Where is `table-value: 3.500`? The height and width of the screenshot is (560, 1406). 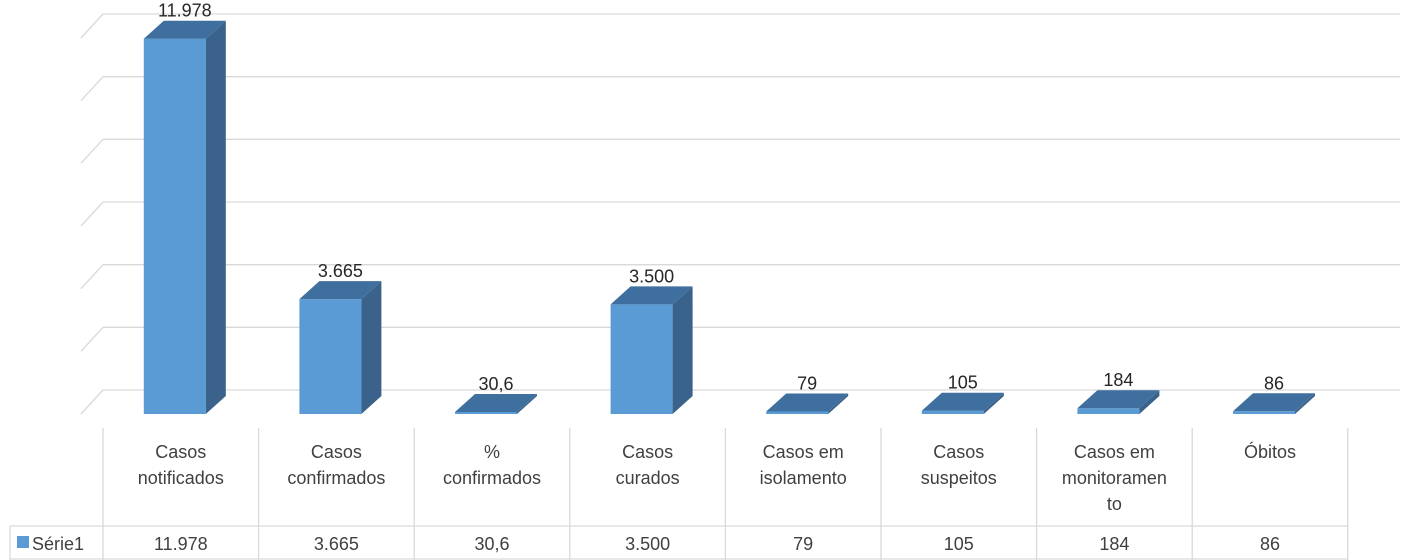
table-value: 3.500 is located at coordinates (647, 544).